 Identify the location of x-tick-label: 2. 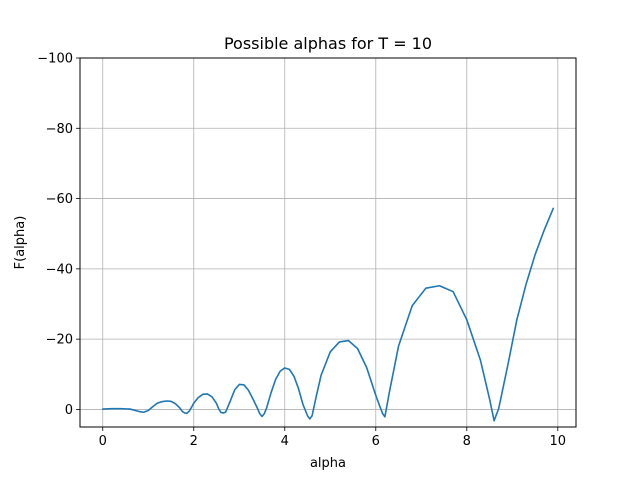
(194, 441).